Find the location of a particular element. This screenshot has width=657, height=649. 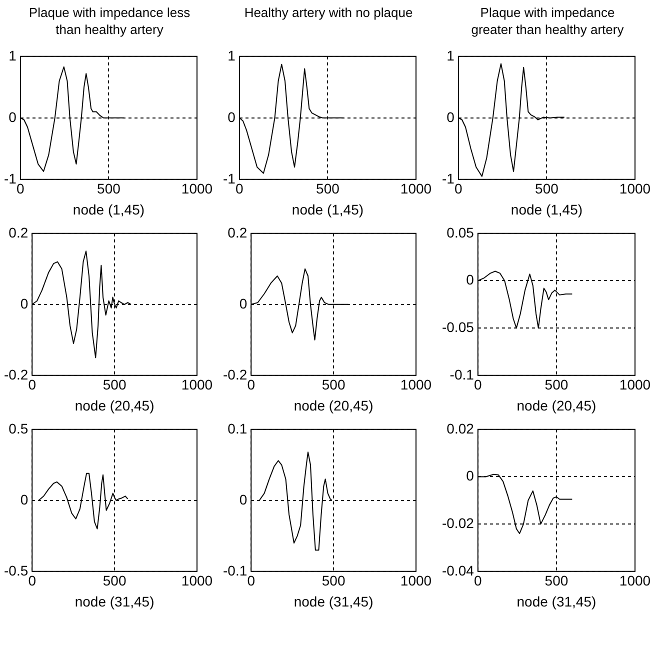

y-tick-label: 0.1 is located at coordinates (238, 428).